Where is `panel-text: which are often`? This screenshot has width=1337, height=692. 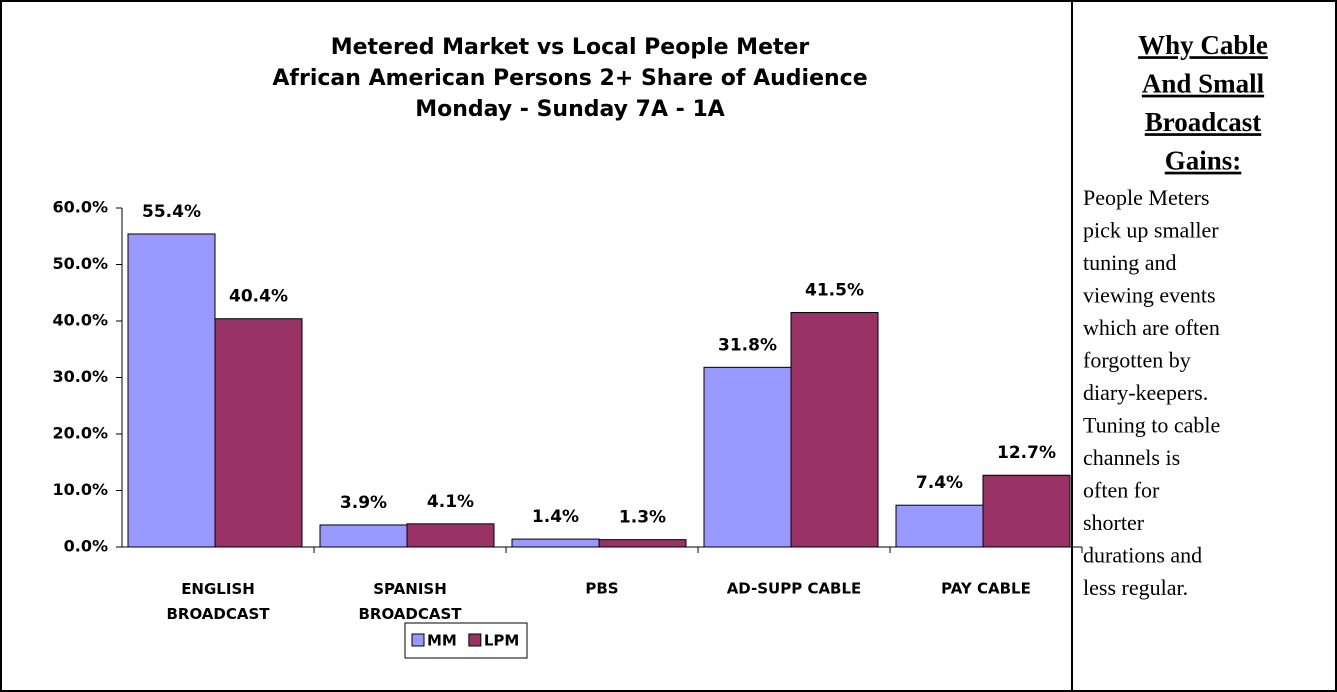
panel-text: which are often is located at coordinates (1151, 327).